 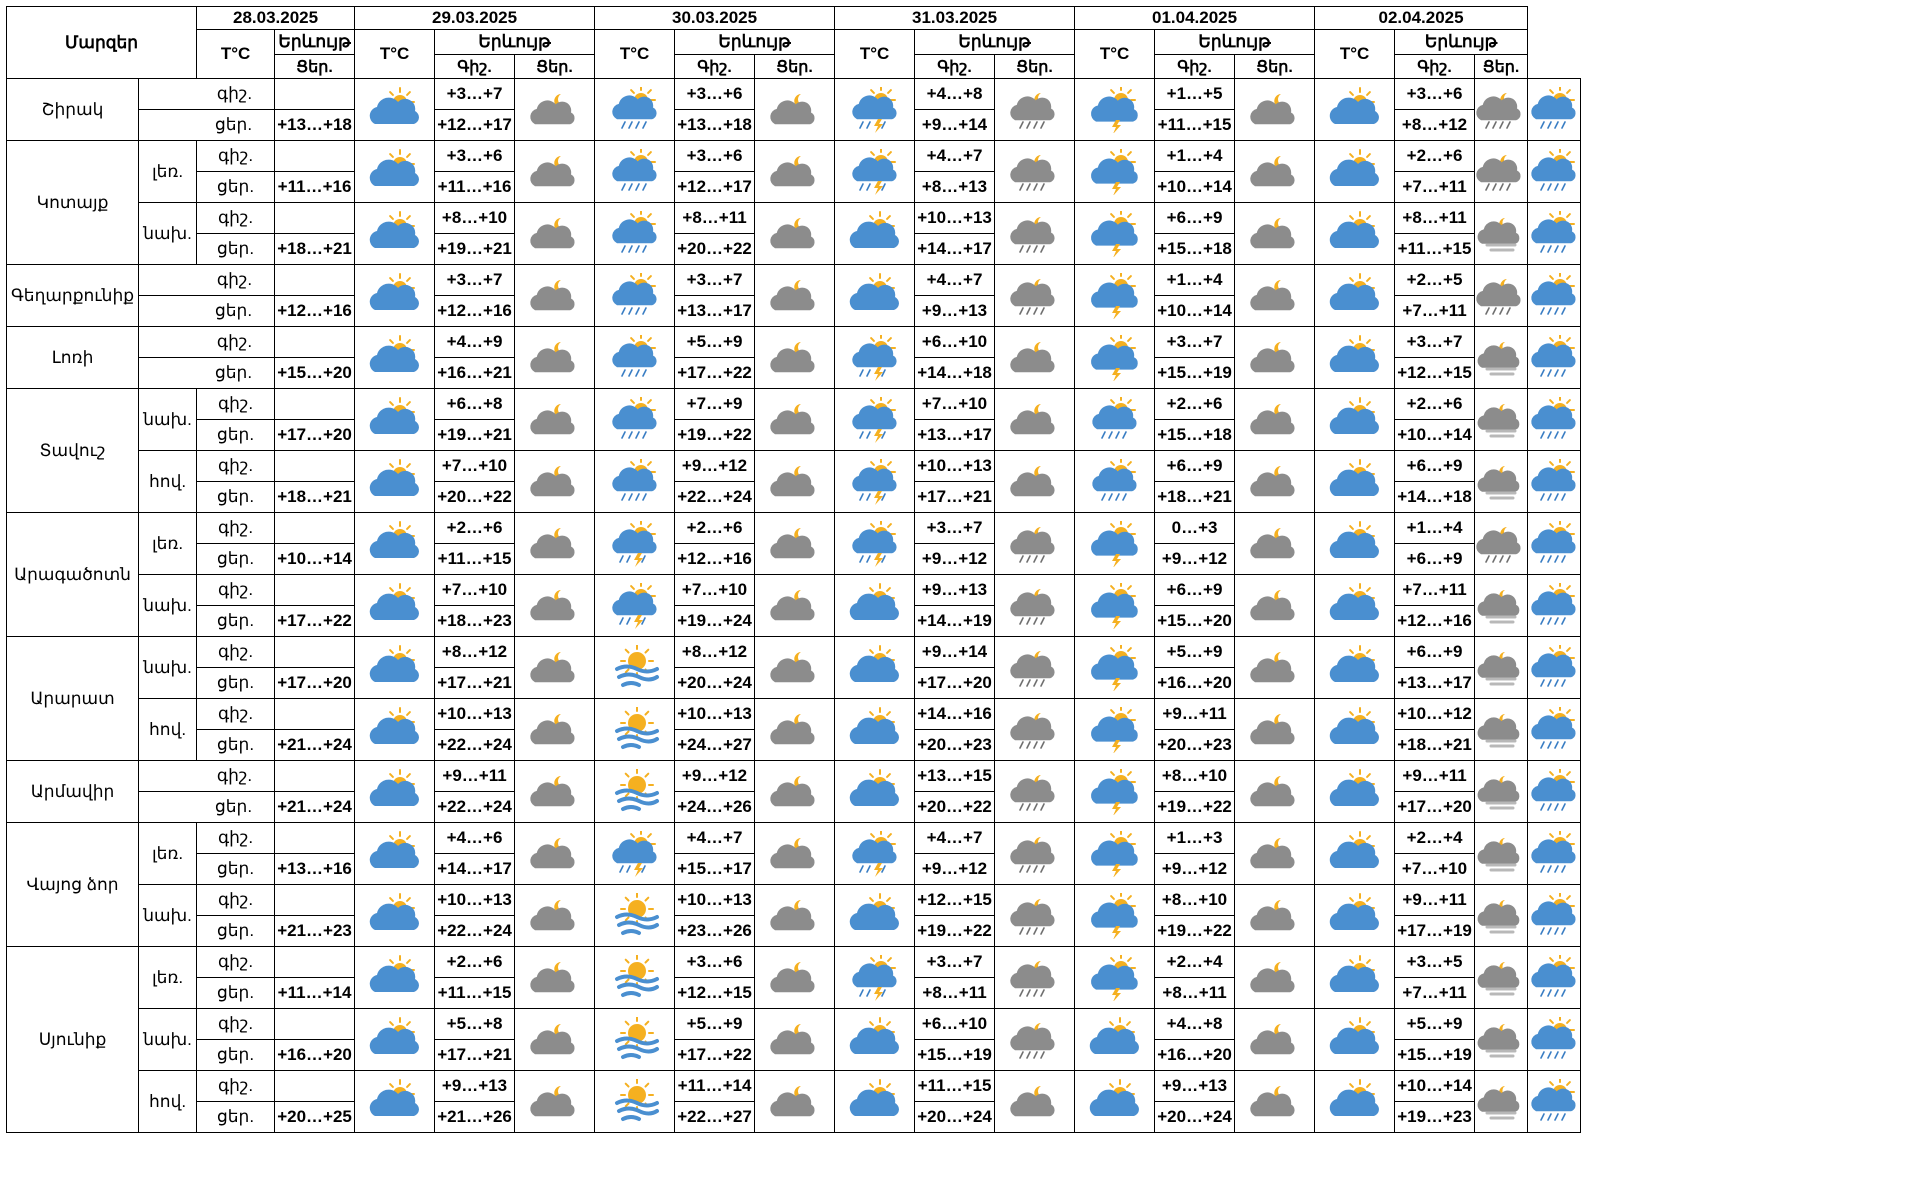 What do you see at coordinates (955, 280) in the screenshot?
I see `night-temp: +4…+7` at bounding box center [955, 280].